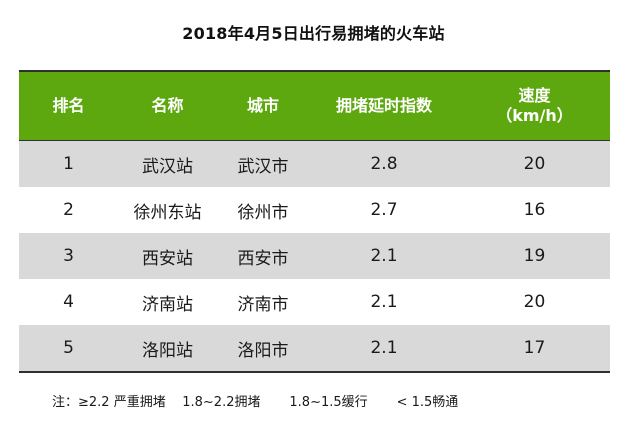  I want to click on cell-speed: 19, so click(534, 256).